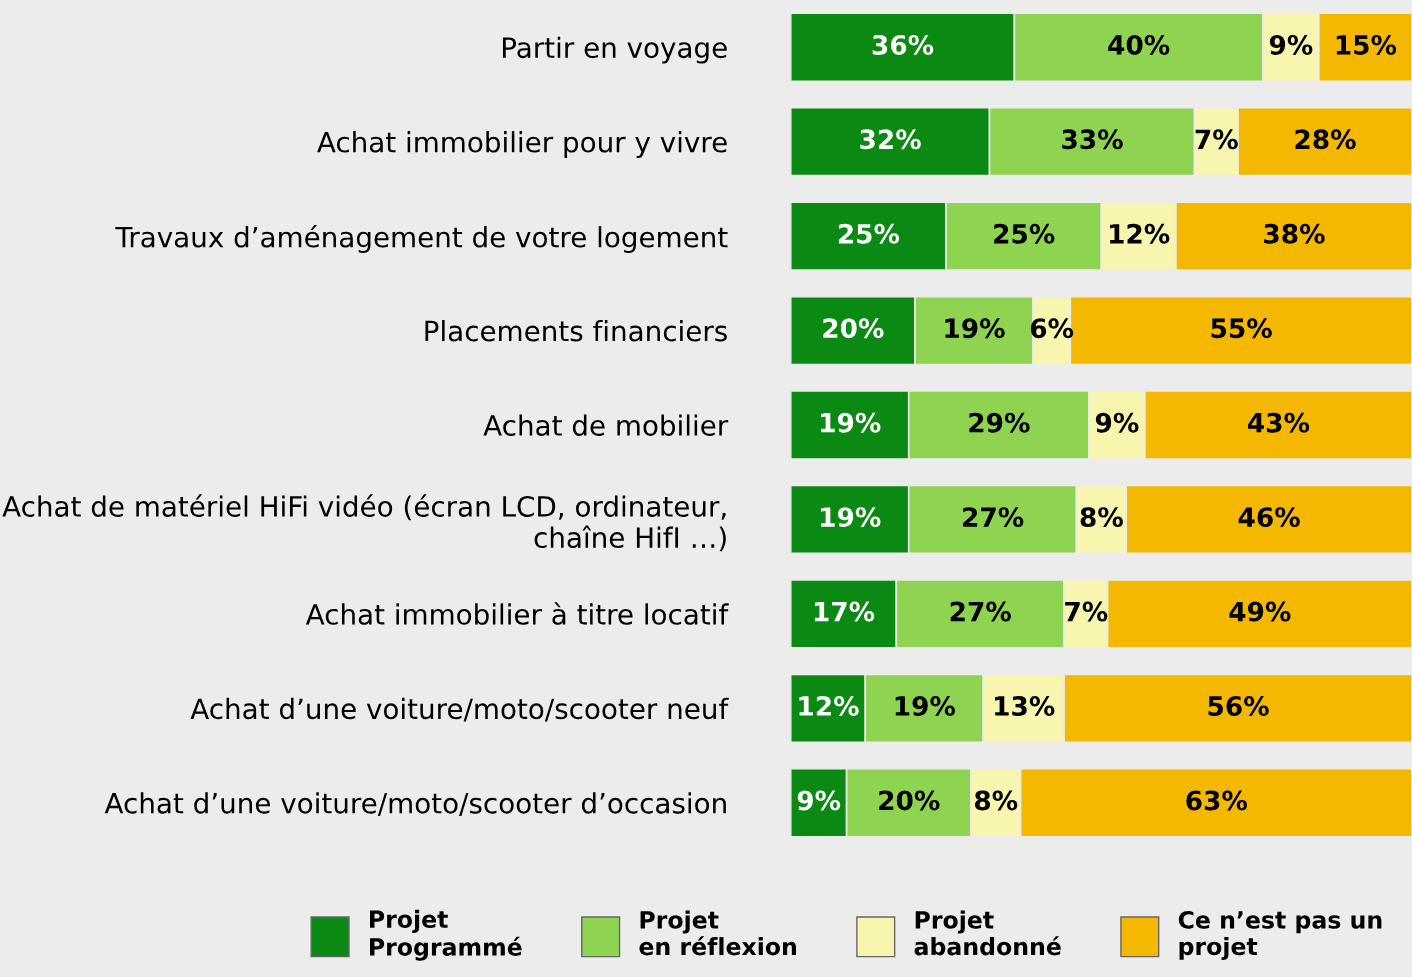 The width and height of the screenshot is (1412, 977). I want to click on data-label: 33%, so click(1092, 139).